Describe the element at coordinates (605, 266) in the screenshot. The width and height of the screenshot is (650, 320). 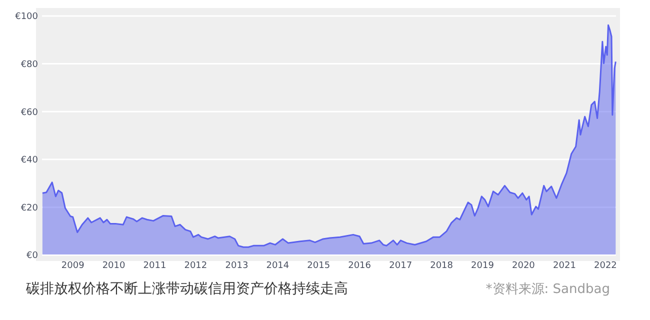
I see `x-tick-label: 2022` at that location.